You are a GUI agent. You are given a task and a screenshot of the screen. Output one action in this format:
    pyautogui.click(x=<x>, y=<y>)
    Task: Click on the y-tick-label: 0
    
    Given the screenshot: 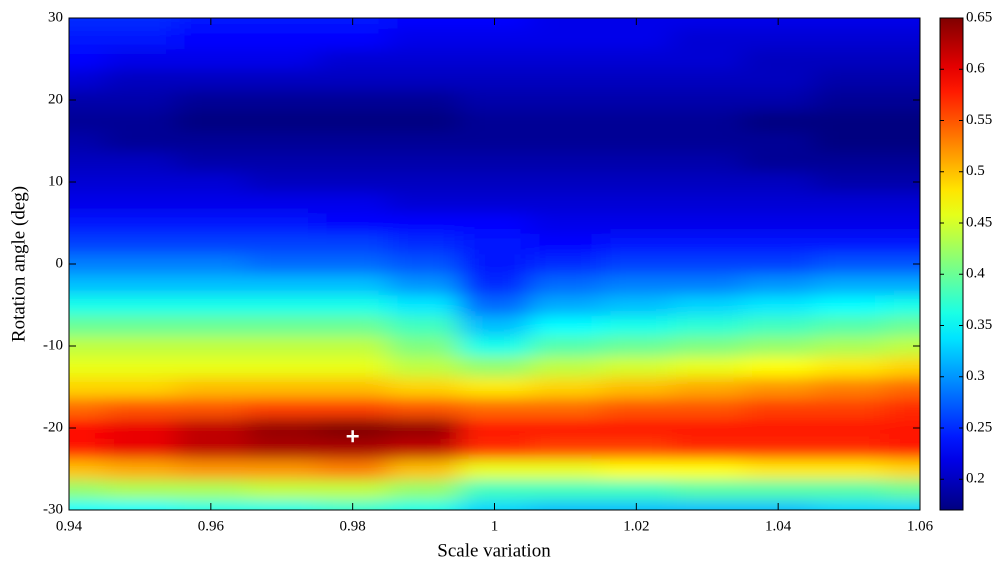 What is the action you would take?
    pyautogui.click(x=60, y=263)
    